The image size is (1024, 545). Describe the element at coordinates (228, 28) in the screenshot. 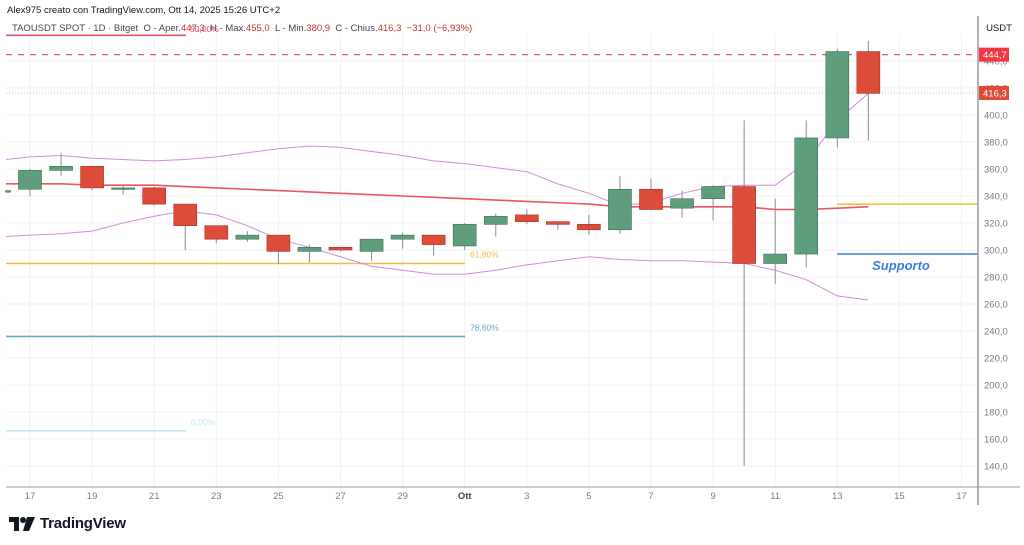

I see `high-label: H - Max.` at that location.